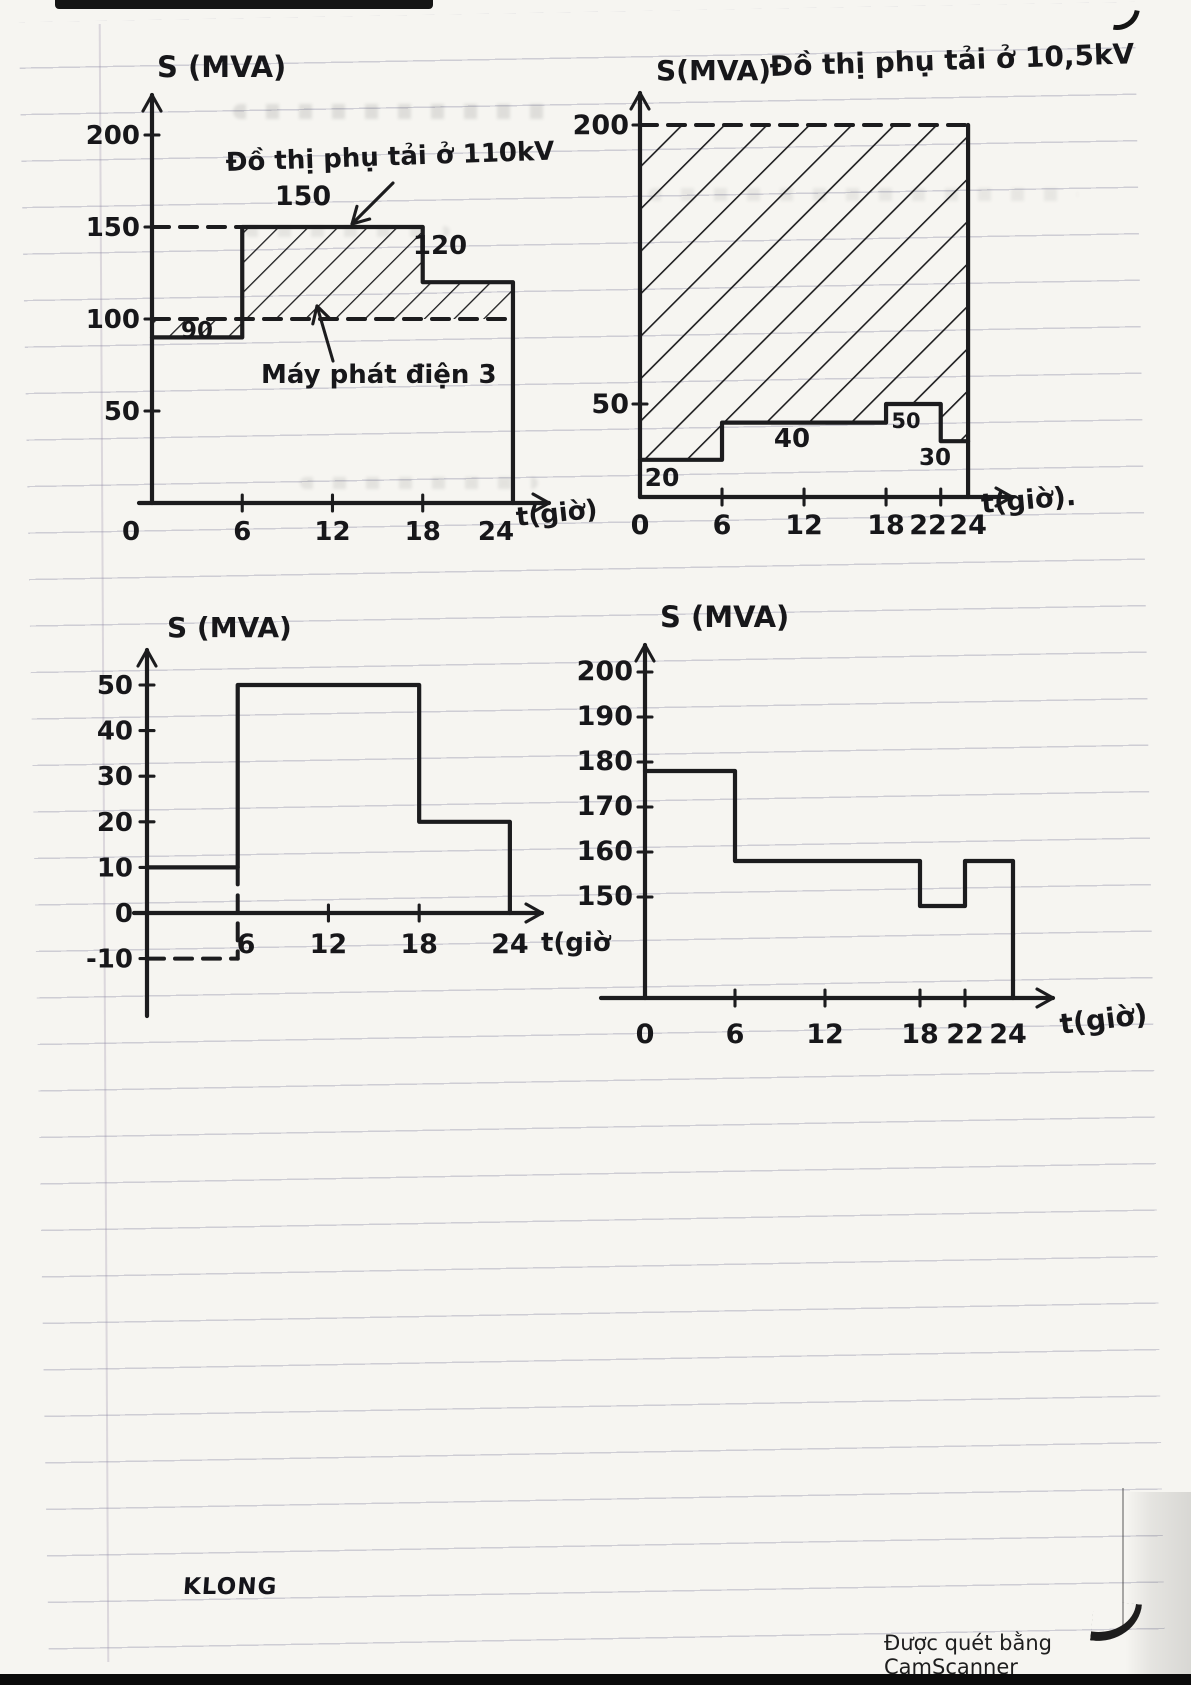  I want to click on chart-title: Đồ thị phụ tải ở 10,5kV, so click(952, 60).